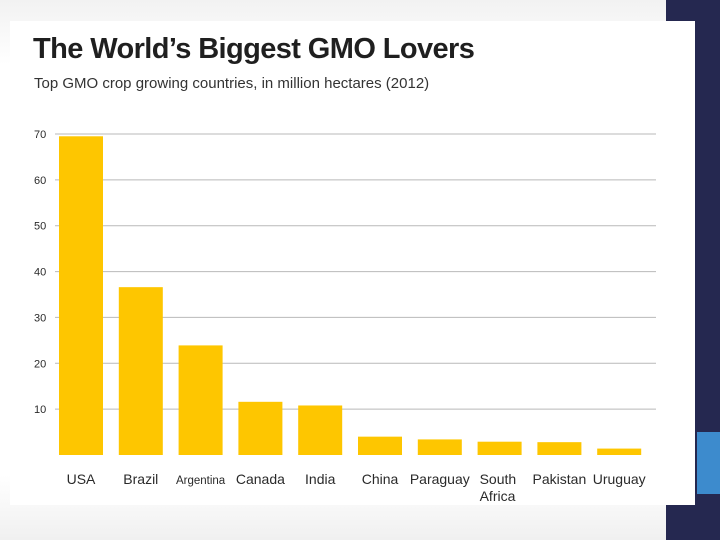 The image size is (720, 540). What do you see at coordinates (380, 479) in the screenshot?
I see `x-label-china: China` at bounding box center [380, 479].